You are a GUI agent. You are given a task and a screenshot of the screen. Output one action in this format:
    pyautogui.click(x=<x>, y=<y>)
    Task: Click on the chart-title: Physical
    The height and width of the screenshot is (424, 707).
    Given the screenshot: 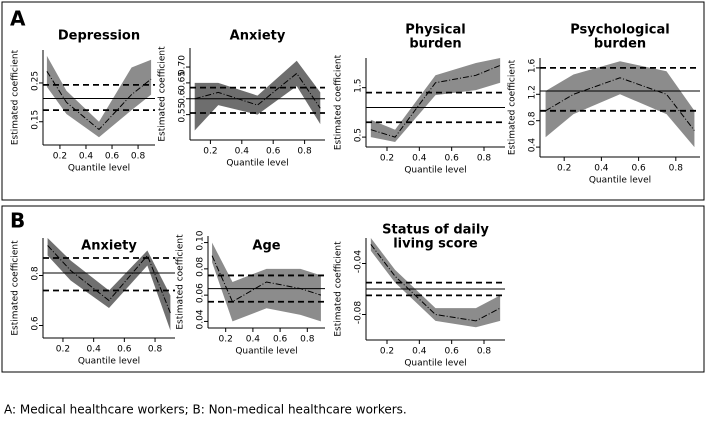 What is the action you would take?
    pyautogui.click(x=435, y=30)
    